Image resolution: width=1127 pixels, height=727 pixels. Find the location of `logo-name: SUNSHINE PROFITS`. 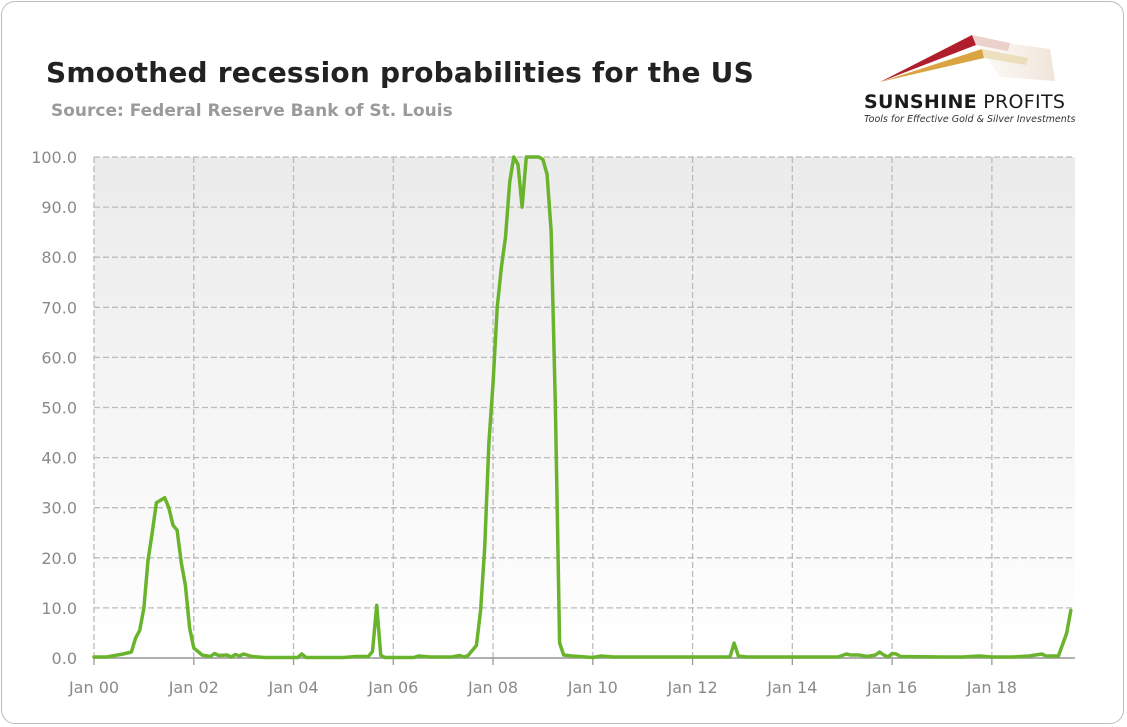

logo-name: SUNSHINE PROFITS is located at coordinates (965, 102).